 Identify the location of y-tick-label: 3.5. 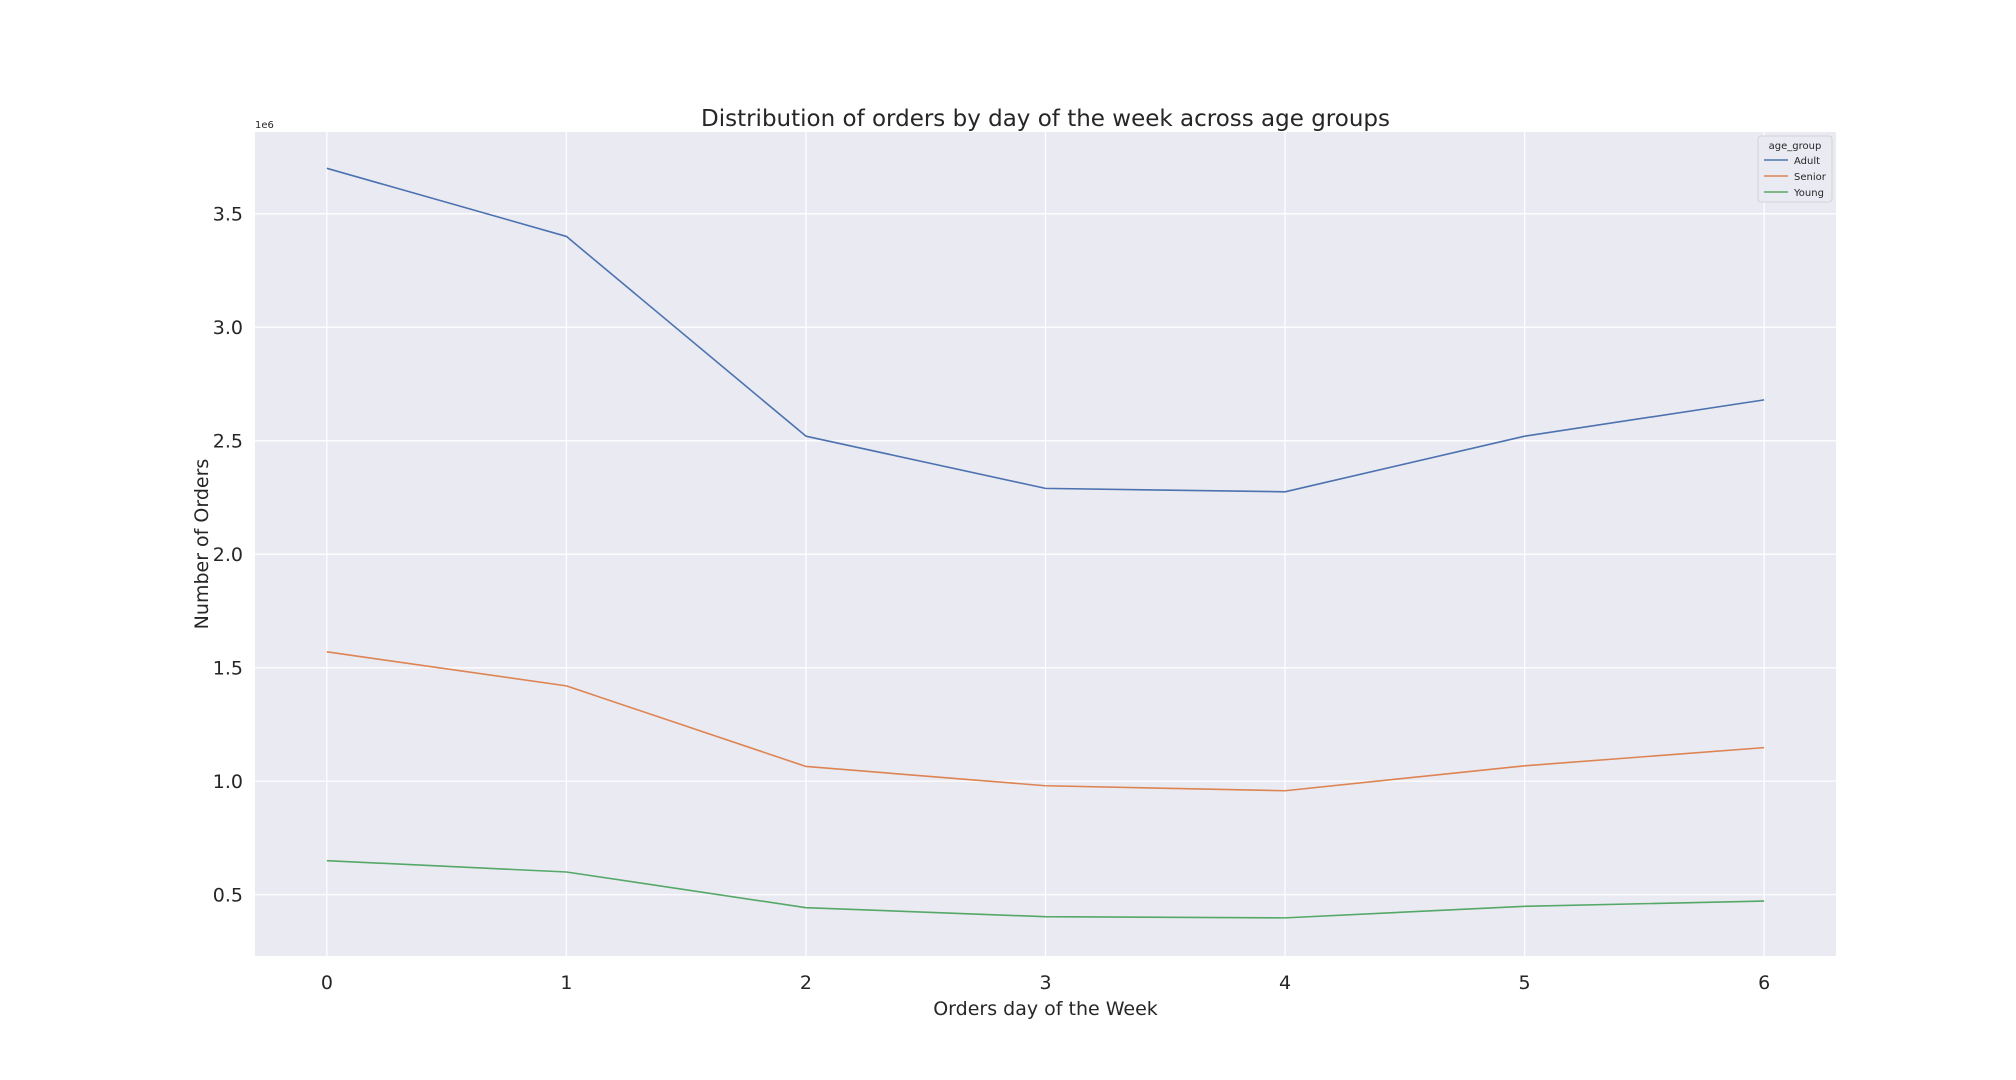
(228, 215).